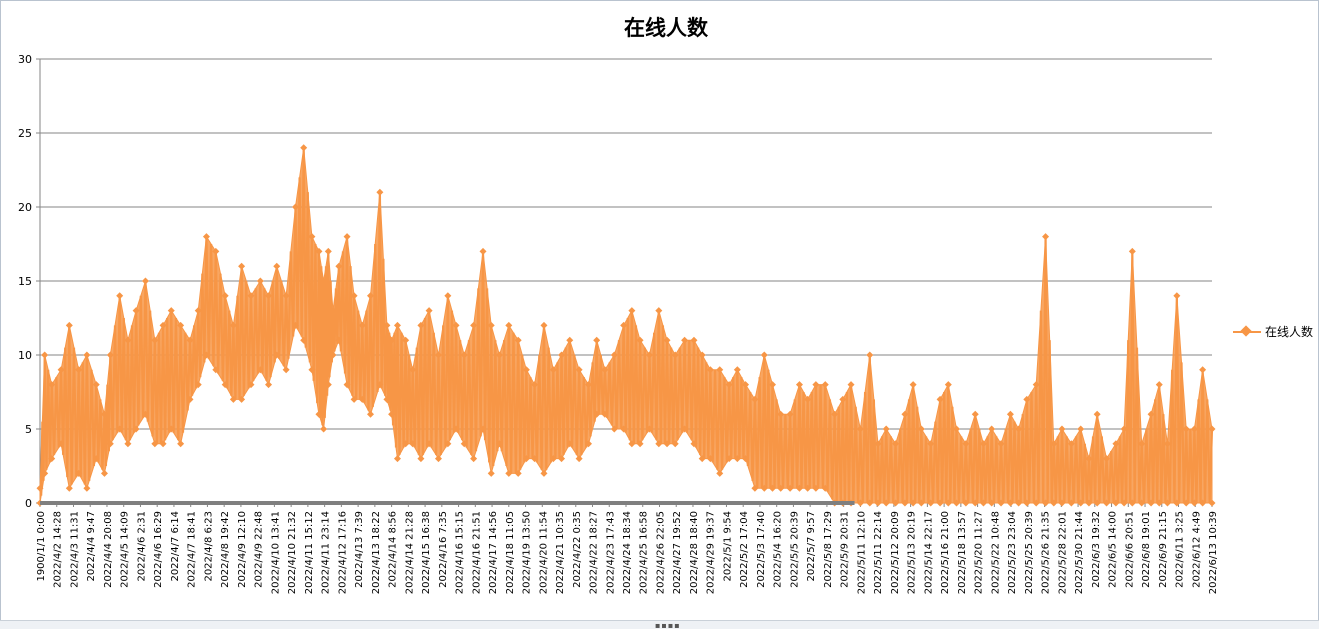  What do you see at coordinates (666, 28) in the screenshot?
I see `chart-title: 在线人数` at bounding box center [666, 28].